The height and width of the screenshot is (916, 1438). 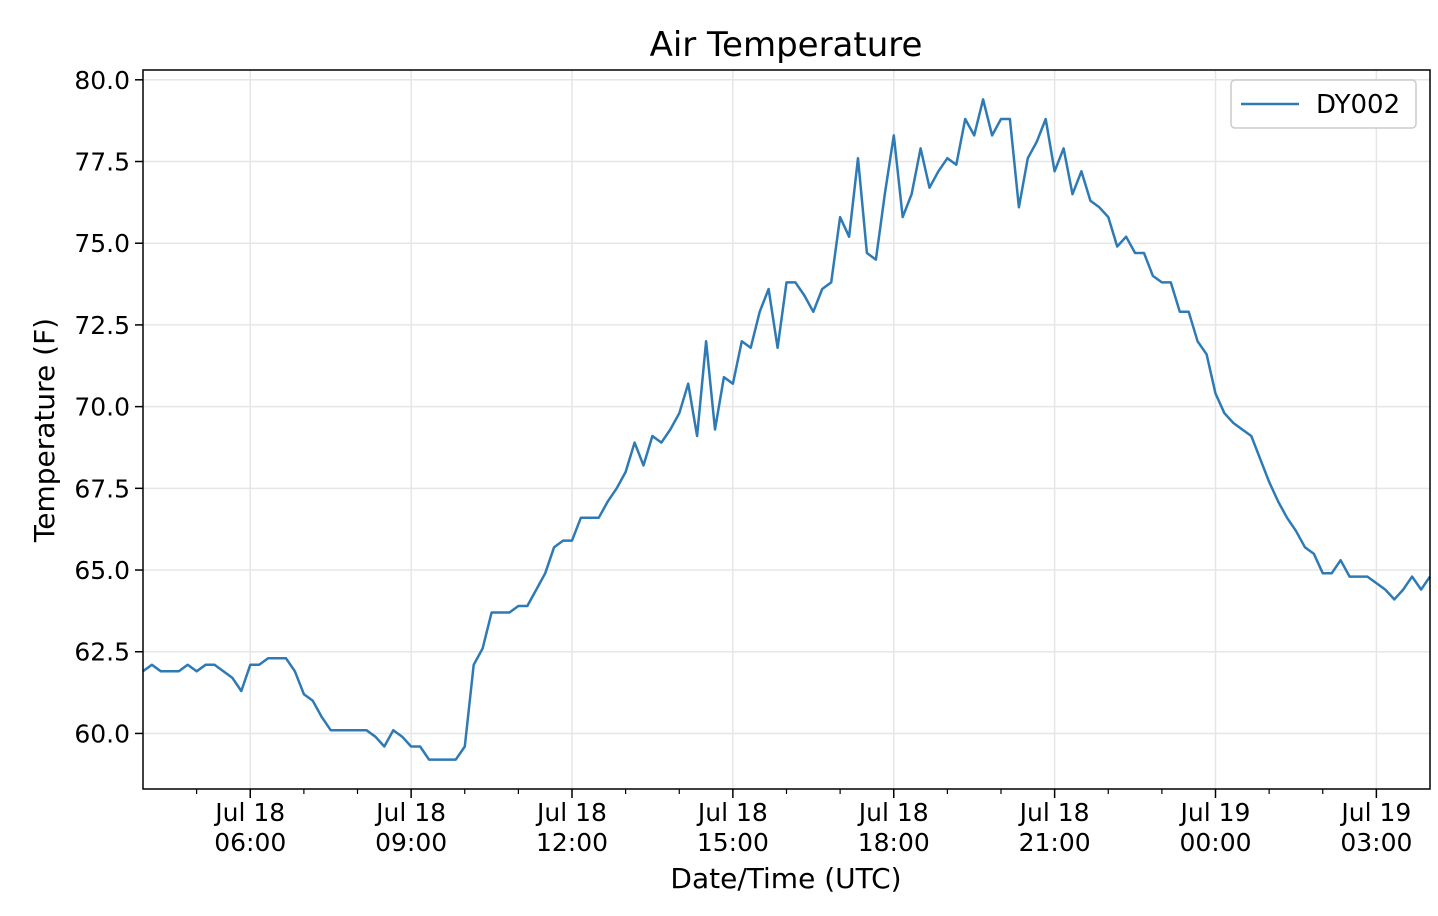 What do you see at coordinates (1215, 842) in the screenshot?
I see `x-tick-label-time: 00:00` at bounding box center [1215, 842].